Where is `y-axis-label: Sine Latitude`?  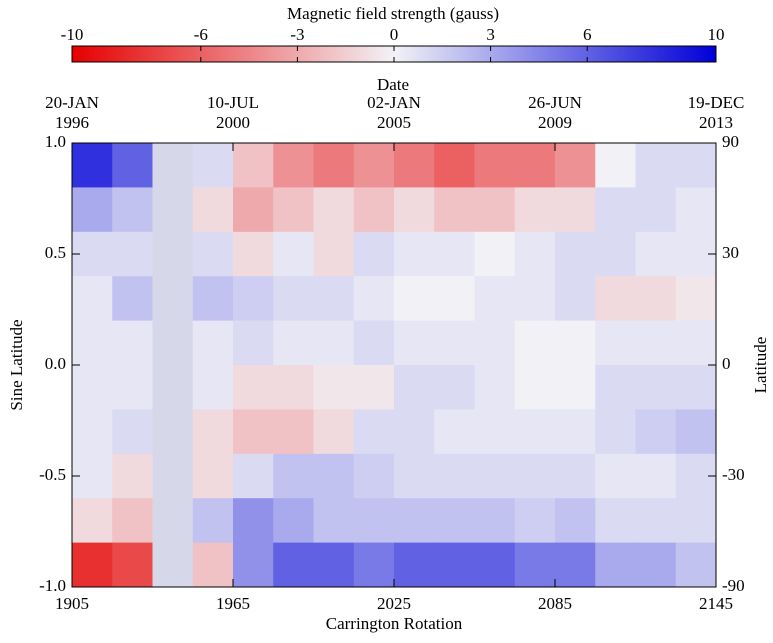 y-axis-label: Sine Latitude is located at coordinates (16, 364).